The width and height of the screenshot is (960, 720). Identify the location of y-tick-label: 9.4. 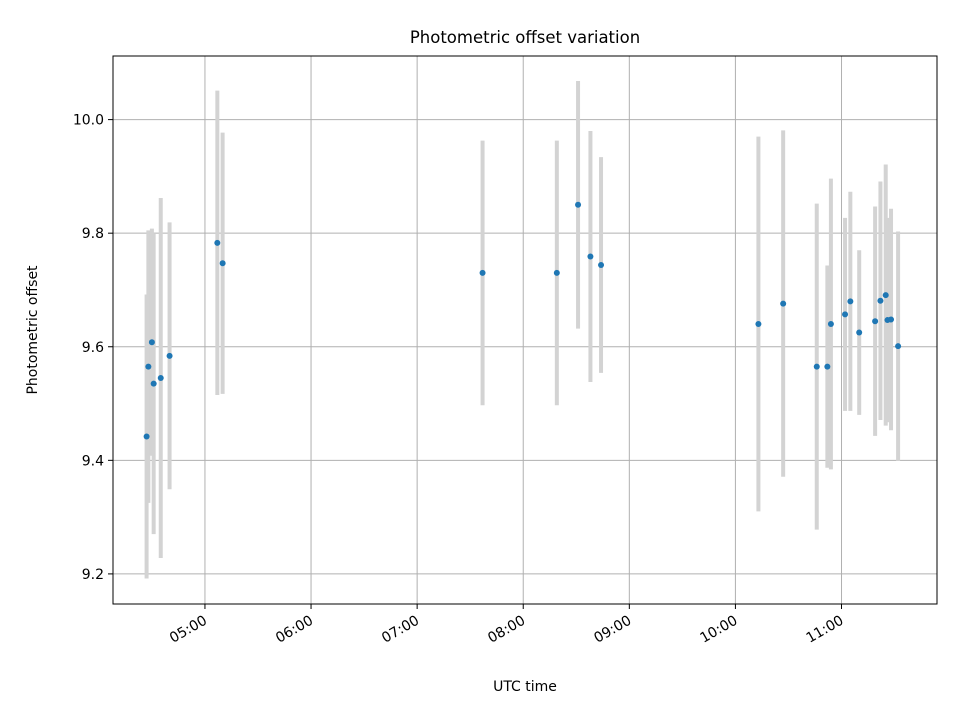
(93, 461).